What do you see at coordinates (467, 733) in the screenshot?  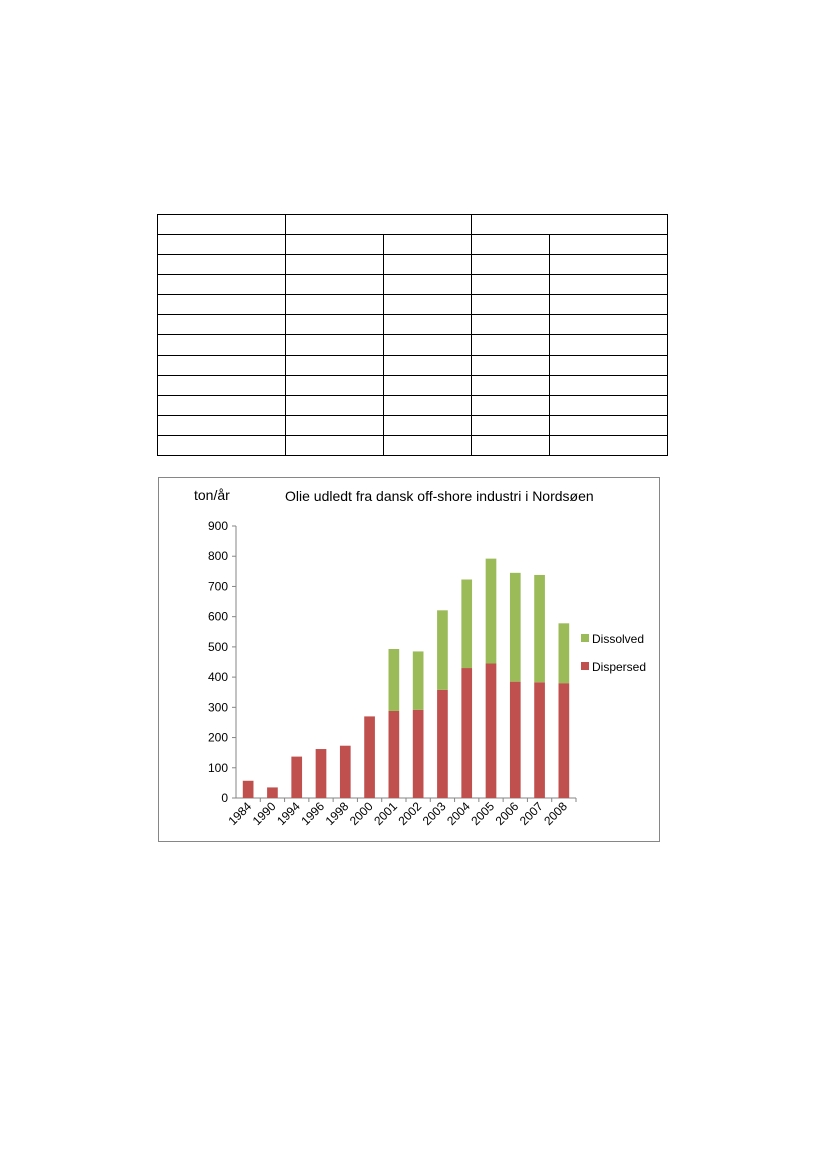 I see `bar-dispersed-2004` at bounding box center [467, 733].